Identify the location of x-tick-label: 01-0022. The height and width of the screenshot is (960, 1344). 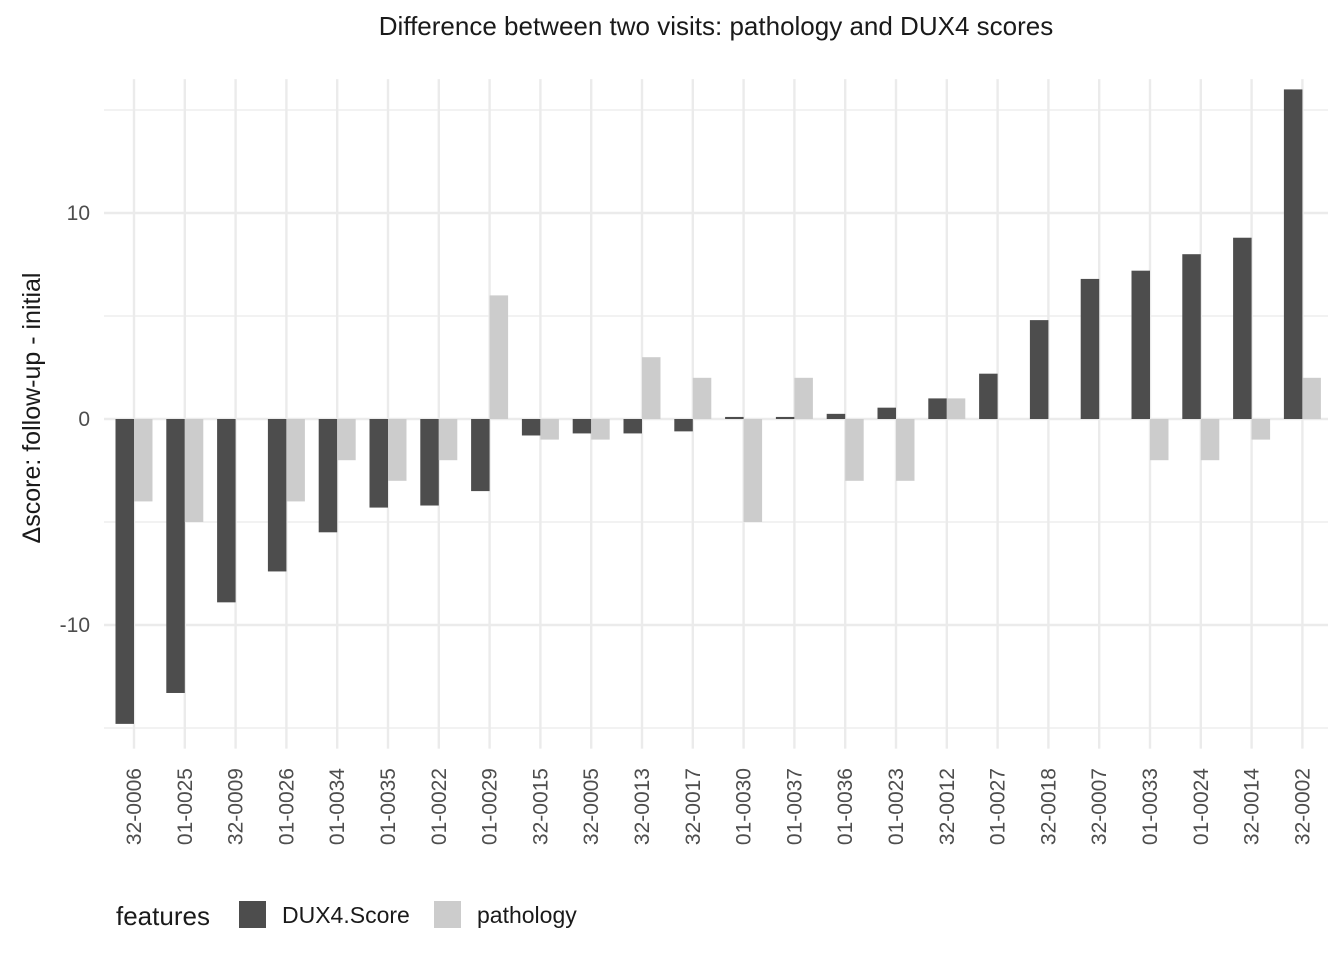
(439, 806).